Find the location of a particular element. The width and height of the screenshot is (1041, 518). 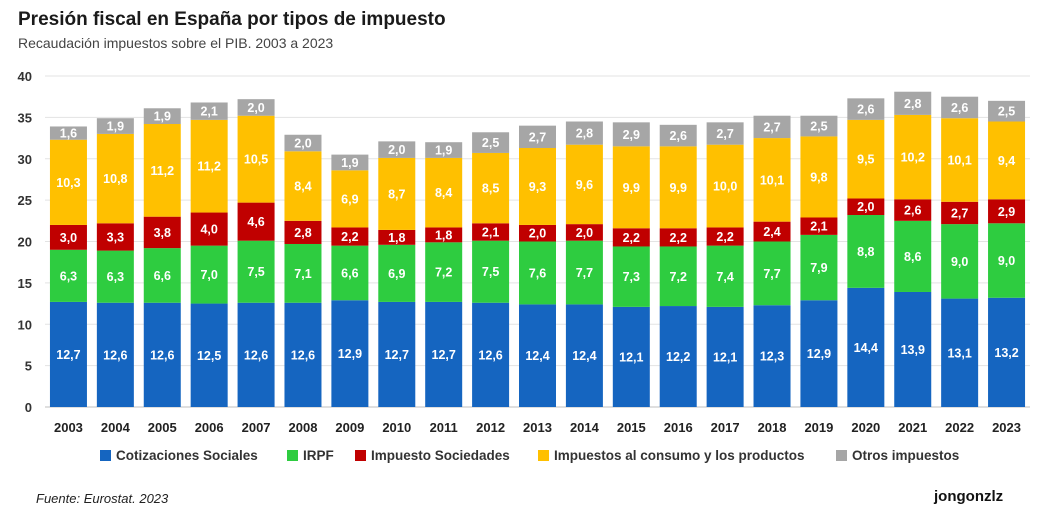

data-label: 2,7 is located at coordinates (537, 137).